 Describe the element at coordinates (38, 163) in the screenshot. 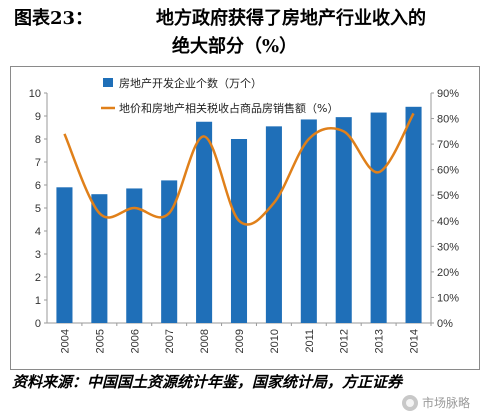

I see `left-tick-label: 7` at that location.